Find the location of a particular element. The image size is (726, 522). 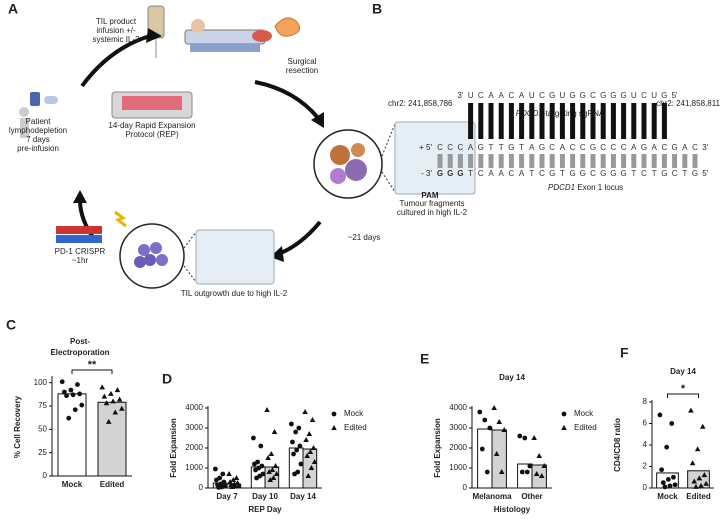

plus-base: T is located at coordinates (521, 147).